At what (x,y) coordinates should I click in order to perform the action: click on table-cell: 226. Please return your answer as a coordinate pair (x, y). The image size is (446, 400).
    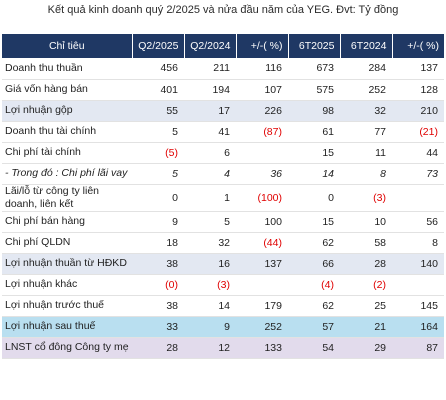
    Looking at the image, I should click on (262, 111).